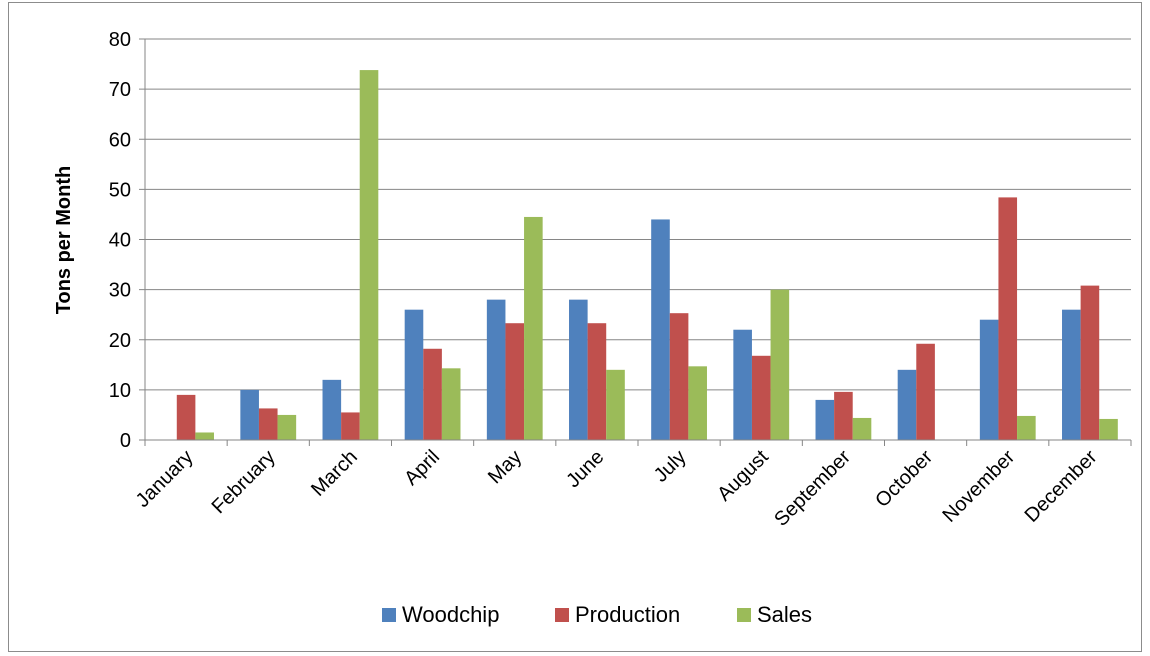 The image size is (1150, 656). Describe the element at coordinates (120, 291) in the screenshot. I see `y-tick-label: 30` at that location.